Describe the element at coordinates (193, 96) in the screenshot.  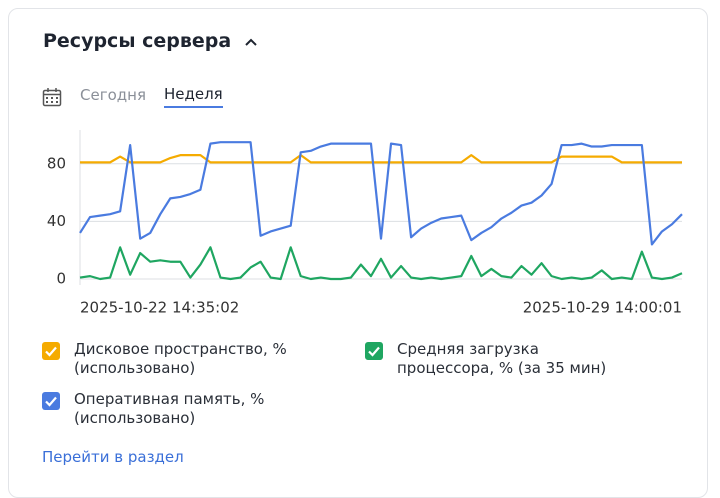
I see `tab: Неделя` at that location.